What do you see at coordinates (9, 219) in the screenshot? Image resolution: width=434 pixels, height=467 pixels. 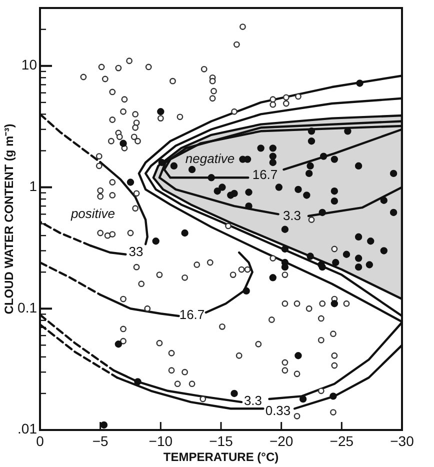 I see `y-axis-title: CLOUD WATER CONTENT (g m⁻³)` at bounding box center [9, 219].